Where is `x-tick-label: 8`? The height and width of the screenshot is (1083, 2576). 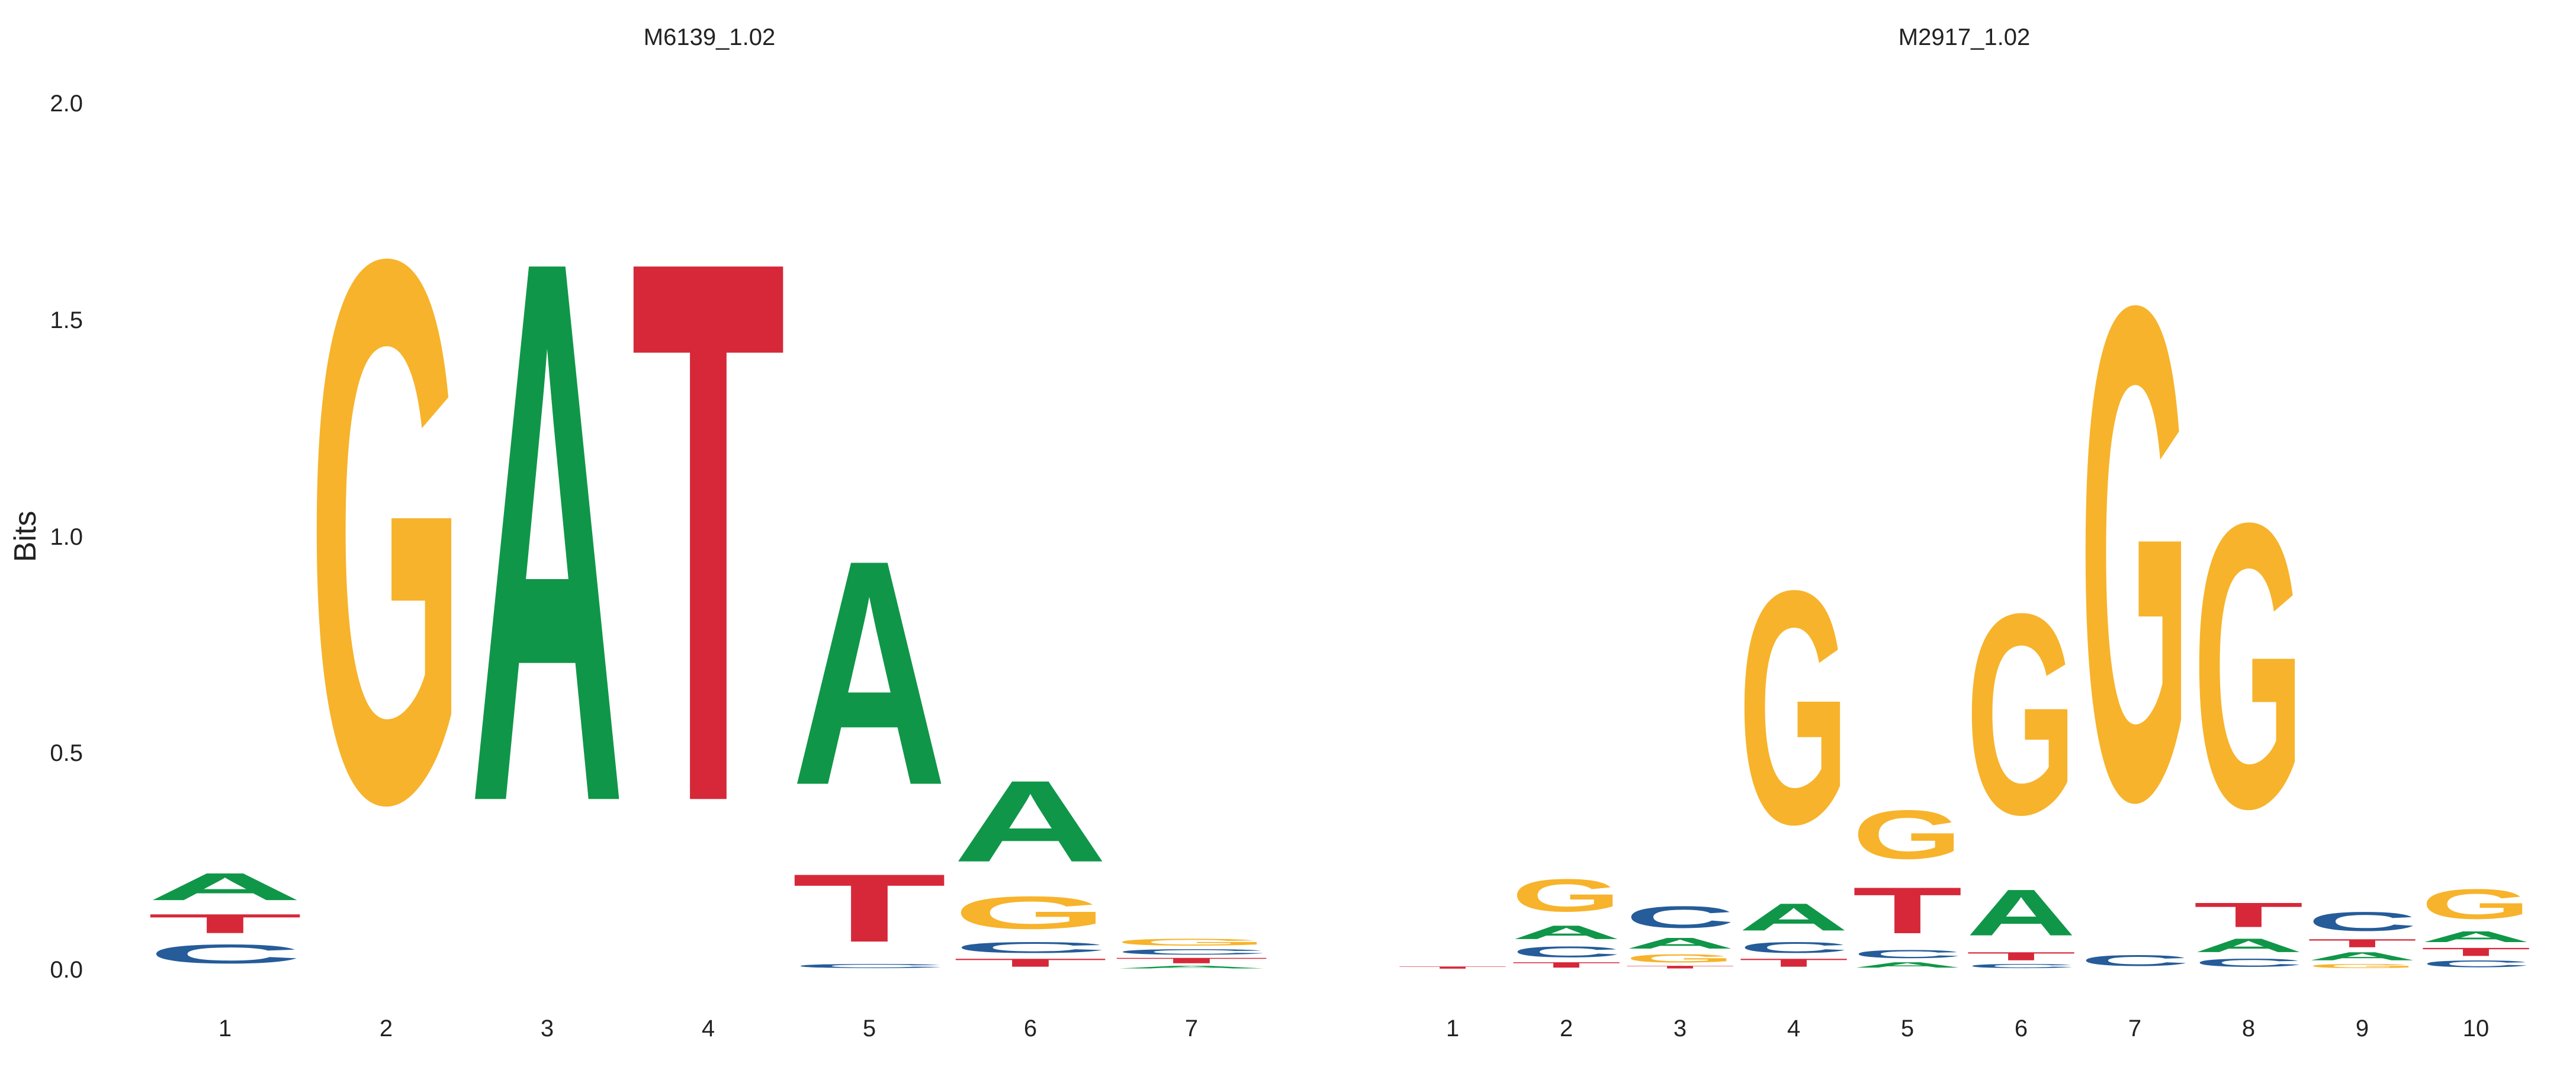 x-tick-label: 8 is located at coordinates (2248, 1029).